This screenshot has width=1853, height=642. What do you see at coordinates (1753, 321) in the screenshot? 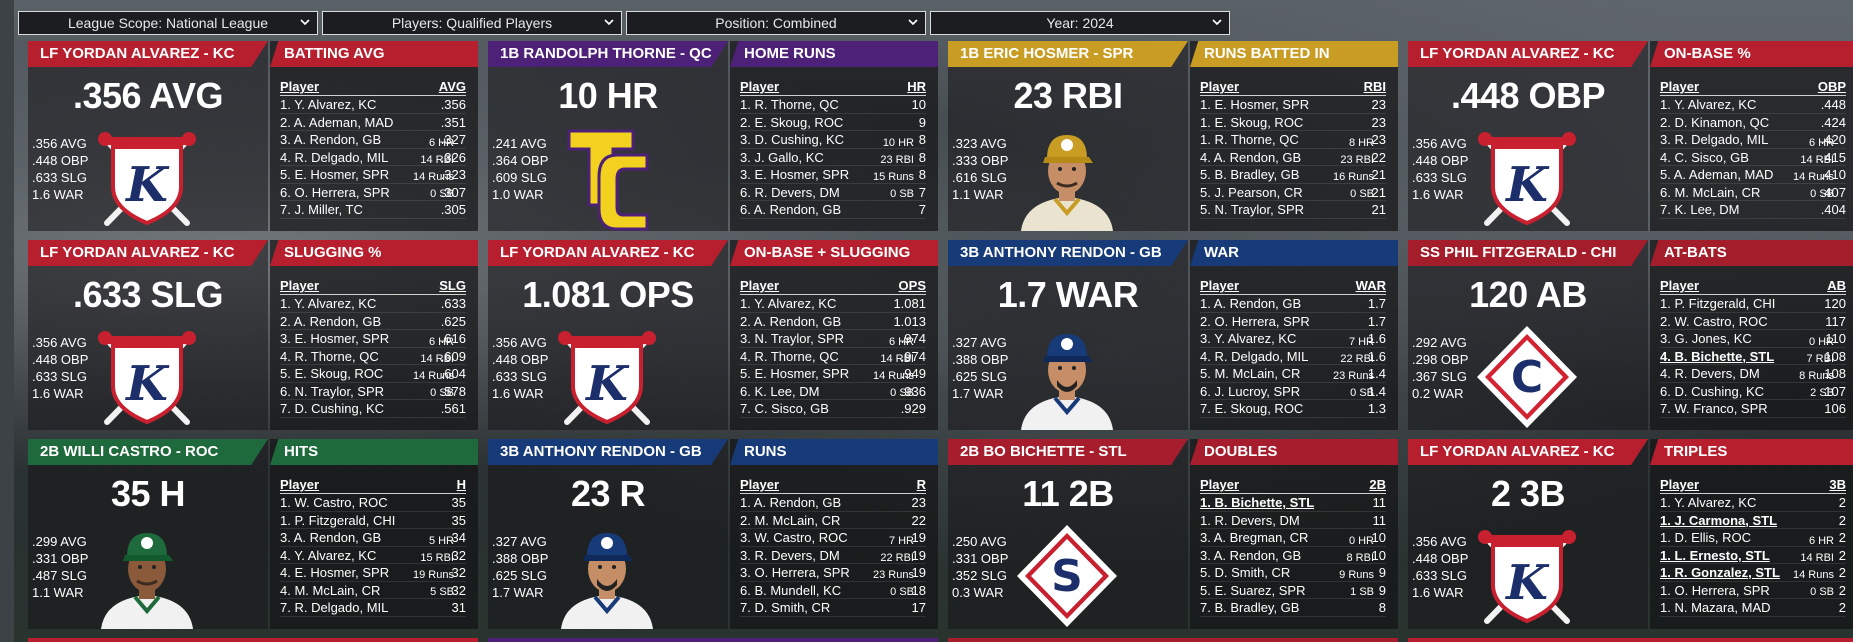
I see `table-row: 2. W. Castro, ROC 117` at bounding box center [1753, 321].